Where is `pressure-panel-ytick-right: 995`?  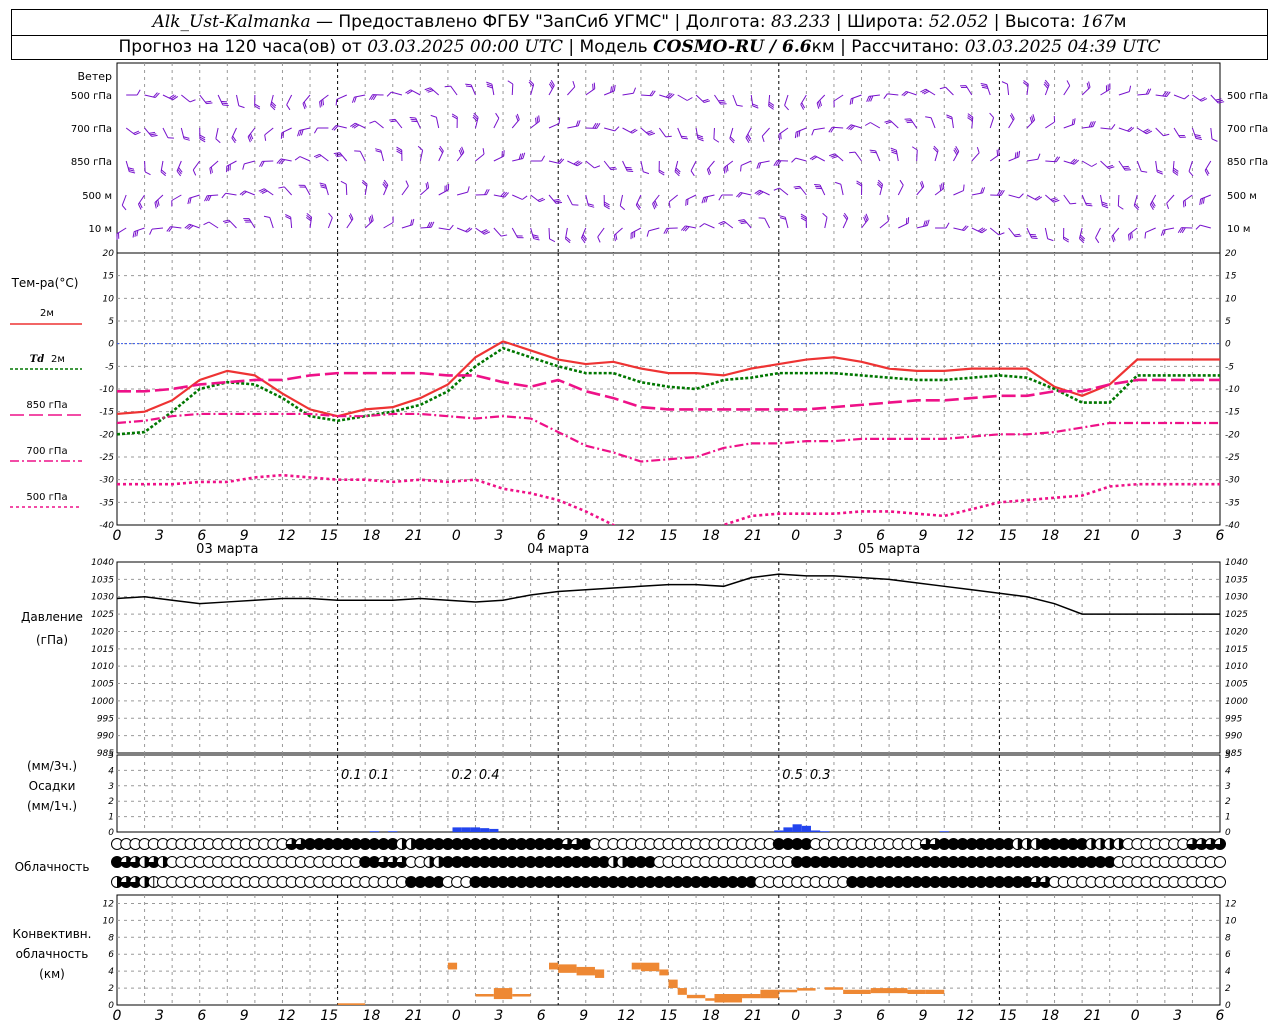 pressure-panel-ytick-right: 995 is located at coordinates (1233, 719).